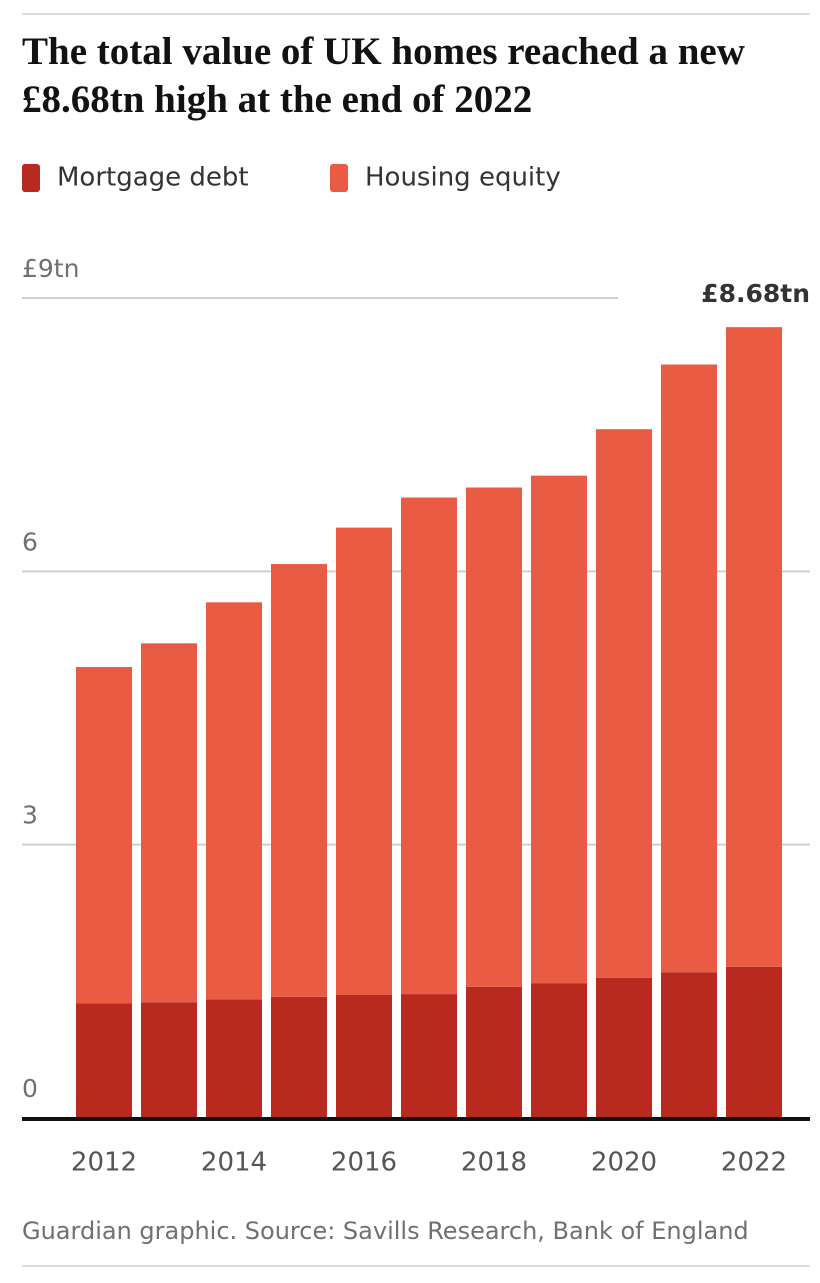 Image resolution: width=820 pixels, height=1283 pixels. What do you see at coordinates (30, 1088) in the screenshot?
I see `y-tick-label: 0` at bounding box center [30, 1088].